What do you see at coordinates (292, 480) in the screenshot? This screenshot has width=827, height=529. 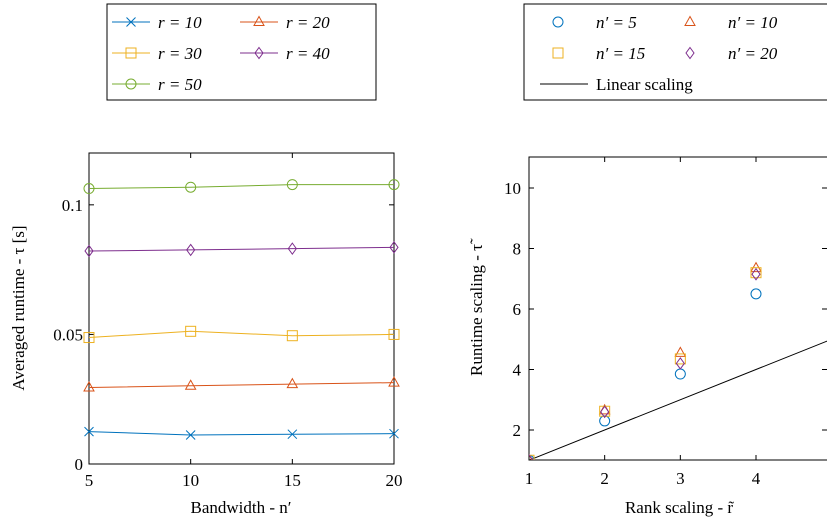 I see `left-x-tick-label: 15` at bounding box center [292, 480].